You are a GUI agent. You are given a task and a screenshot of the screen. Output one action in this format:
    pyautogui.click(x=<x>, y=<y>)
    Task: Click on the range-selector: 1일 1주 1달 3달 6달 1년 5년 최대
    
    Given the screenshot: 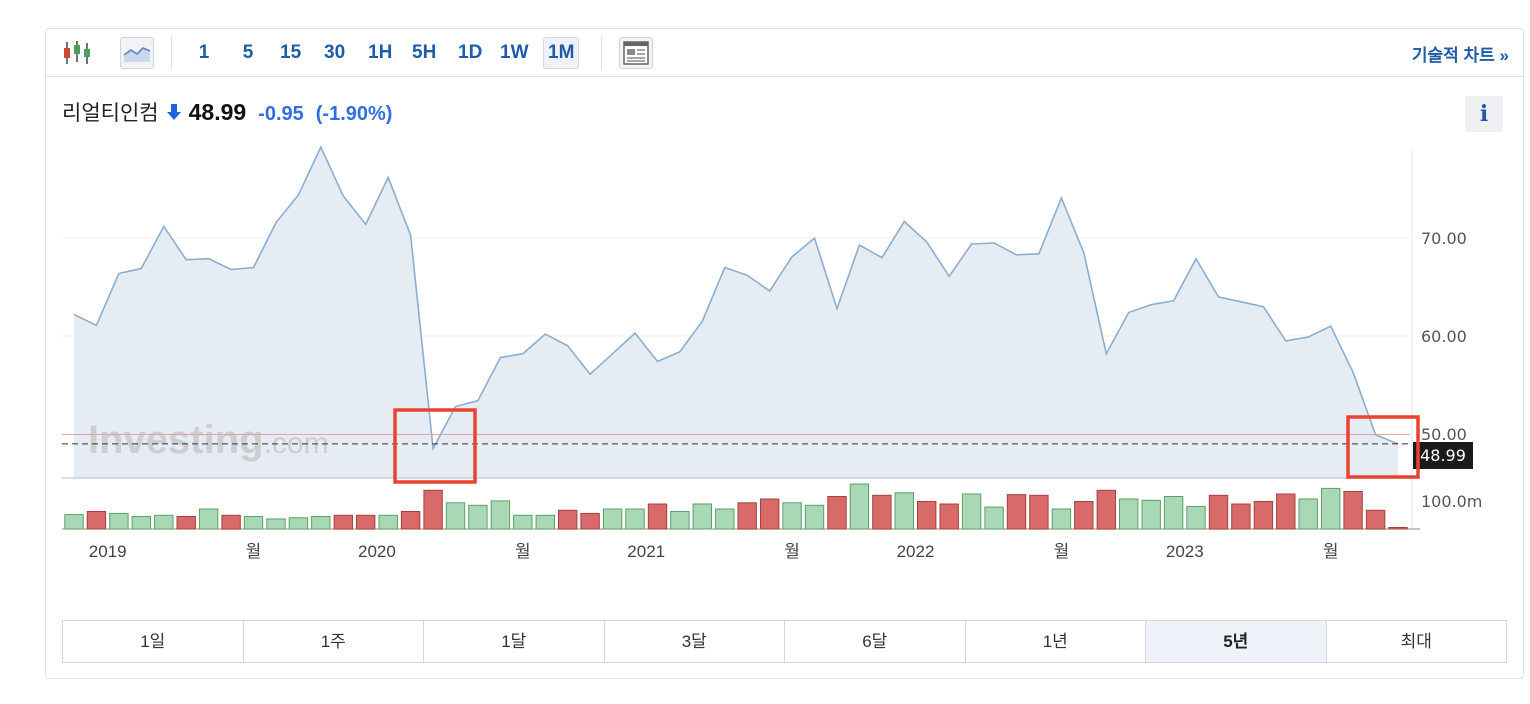 What is the action you would take?
    pyautogui.click(x=784, y=641)
    